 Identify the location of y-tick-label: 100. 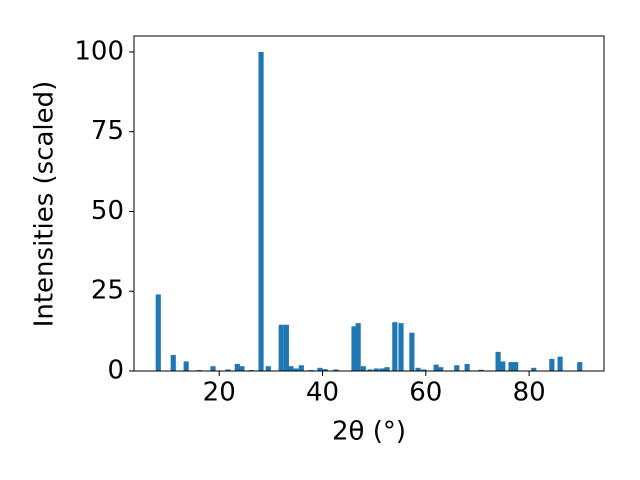
(99, 51).